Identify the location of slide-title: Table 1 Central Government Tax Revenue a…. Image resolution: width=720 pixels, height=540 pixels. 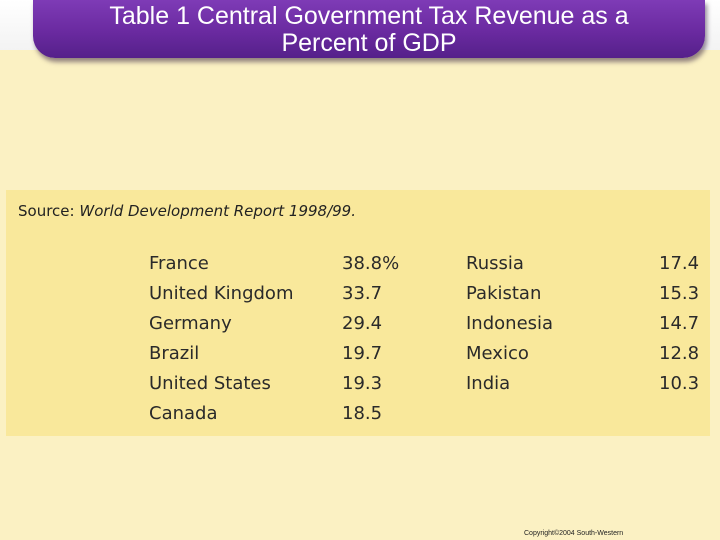
(369, 30).